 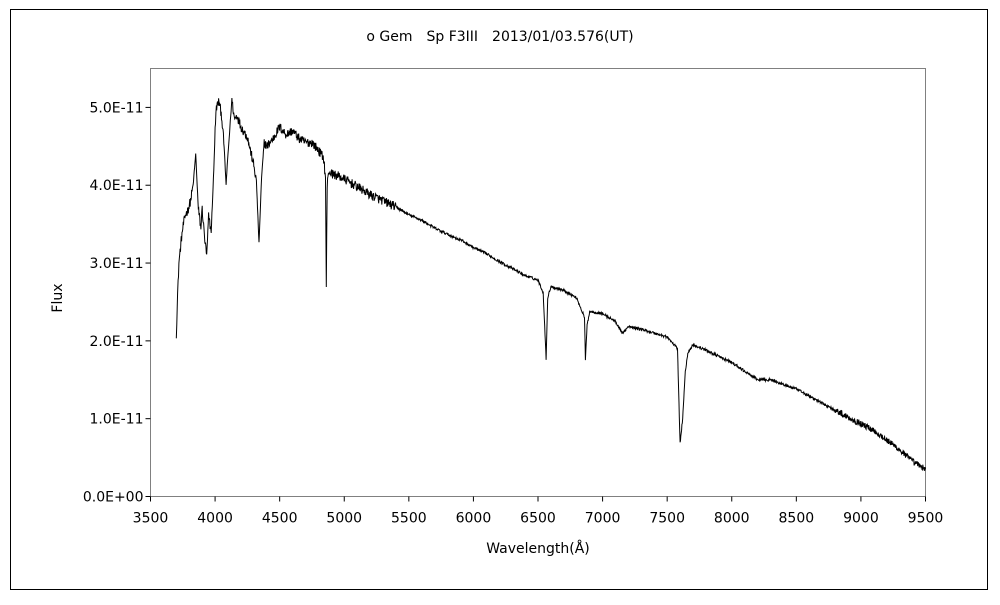 What do you see at coordinates (117, 108) in the screenshot?
I see `y-tick-label: 5.0E-11` at bounding box center [117, 108].